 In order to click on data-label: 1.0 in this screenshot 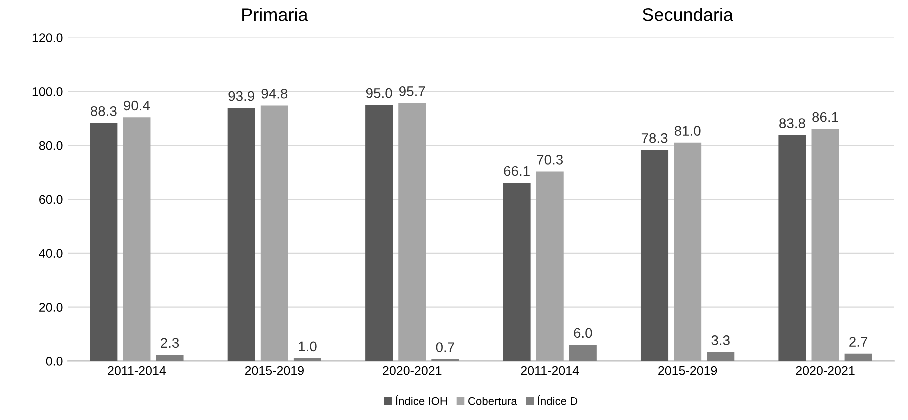, I will do `click(308, 347)`.